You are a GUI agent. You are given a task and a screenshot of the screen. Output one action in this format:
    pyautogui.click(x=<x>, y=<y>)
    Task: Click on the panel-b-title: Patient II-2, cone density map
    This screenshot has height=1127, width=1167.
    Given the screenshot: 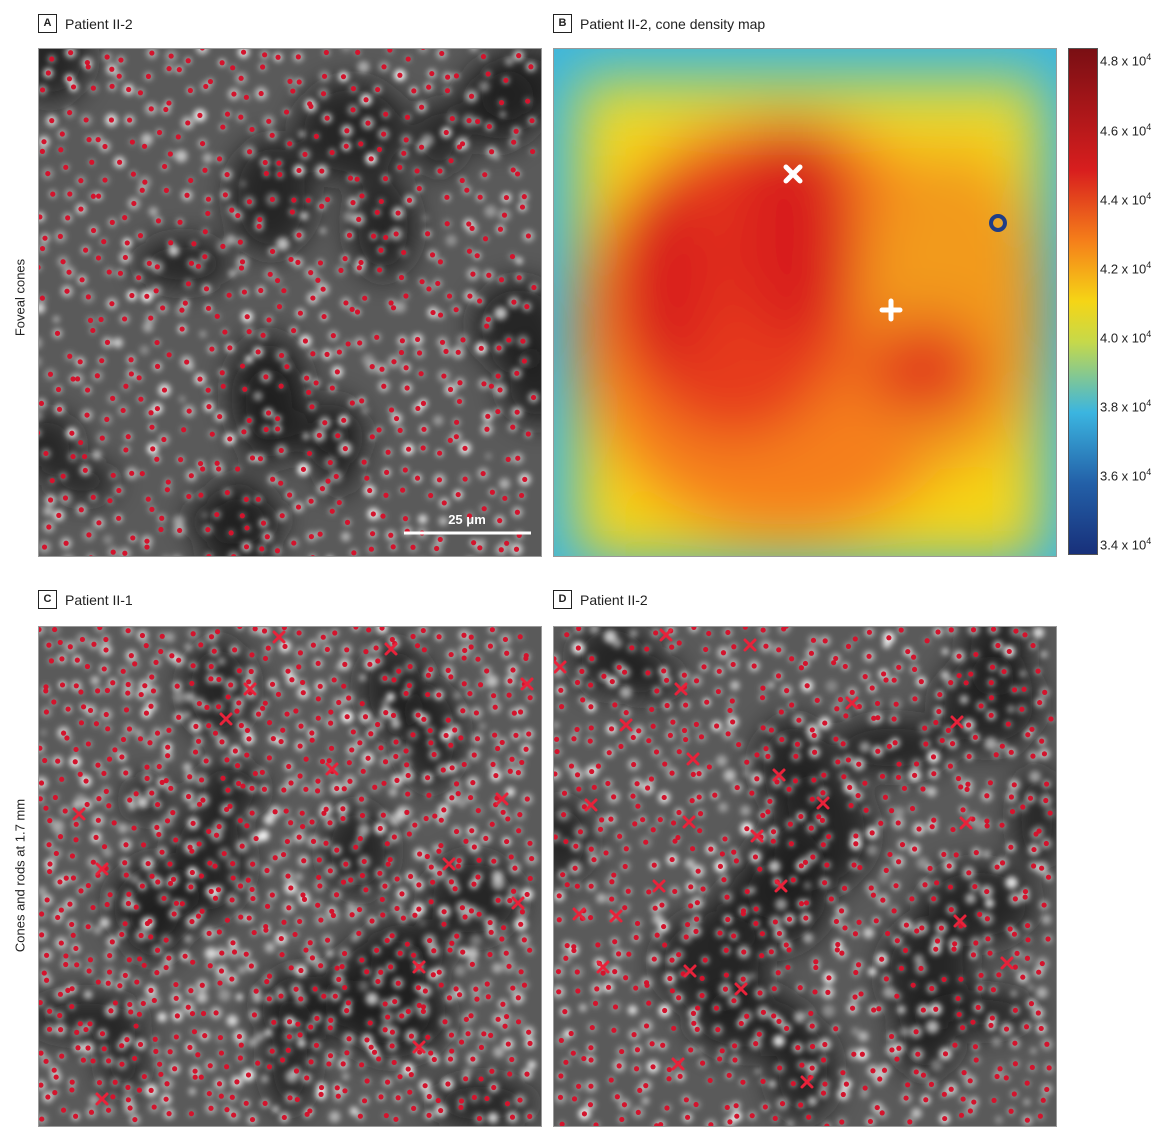 What is the action you would take?
    pyautogui.click(x=673, y=23)
    